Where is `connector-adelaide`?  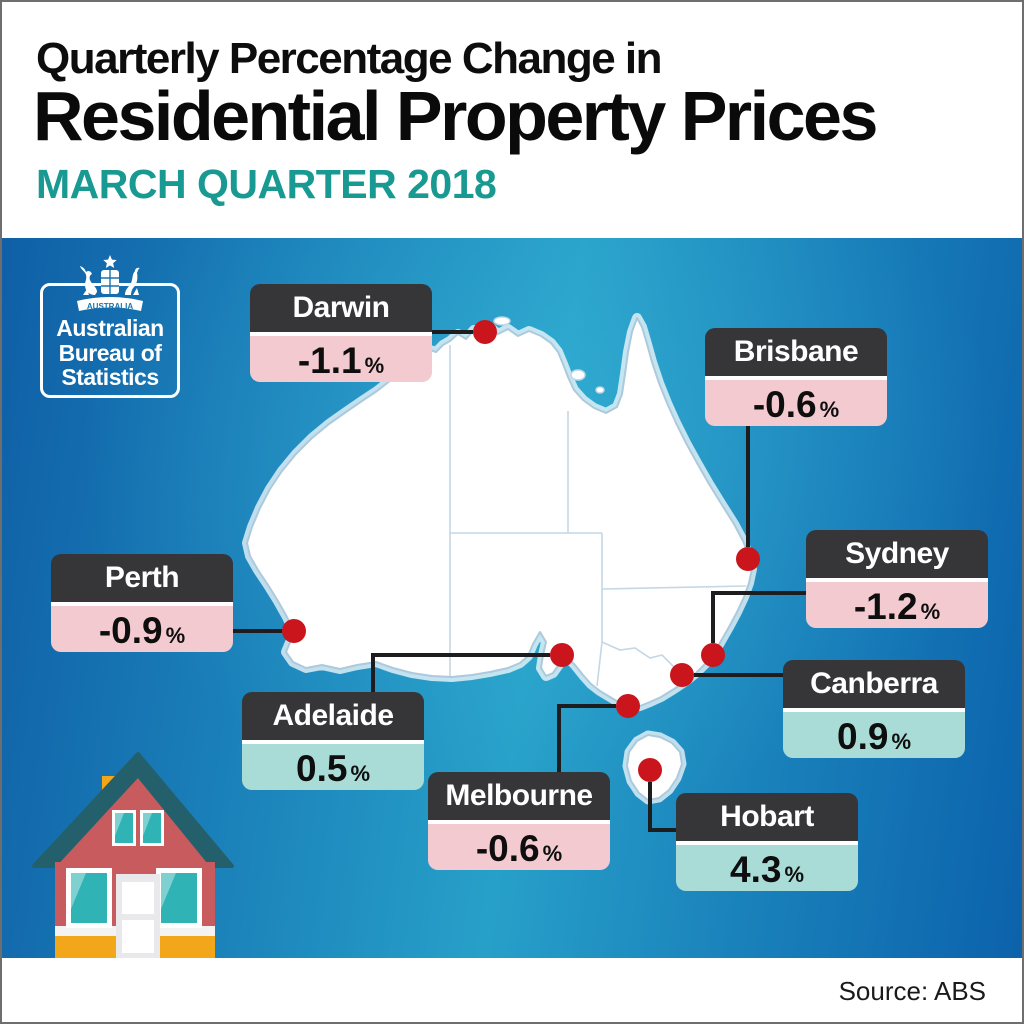
connector-adelaide is located at coordinates (460, 672).